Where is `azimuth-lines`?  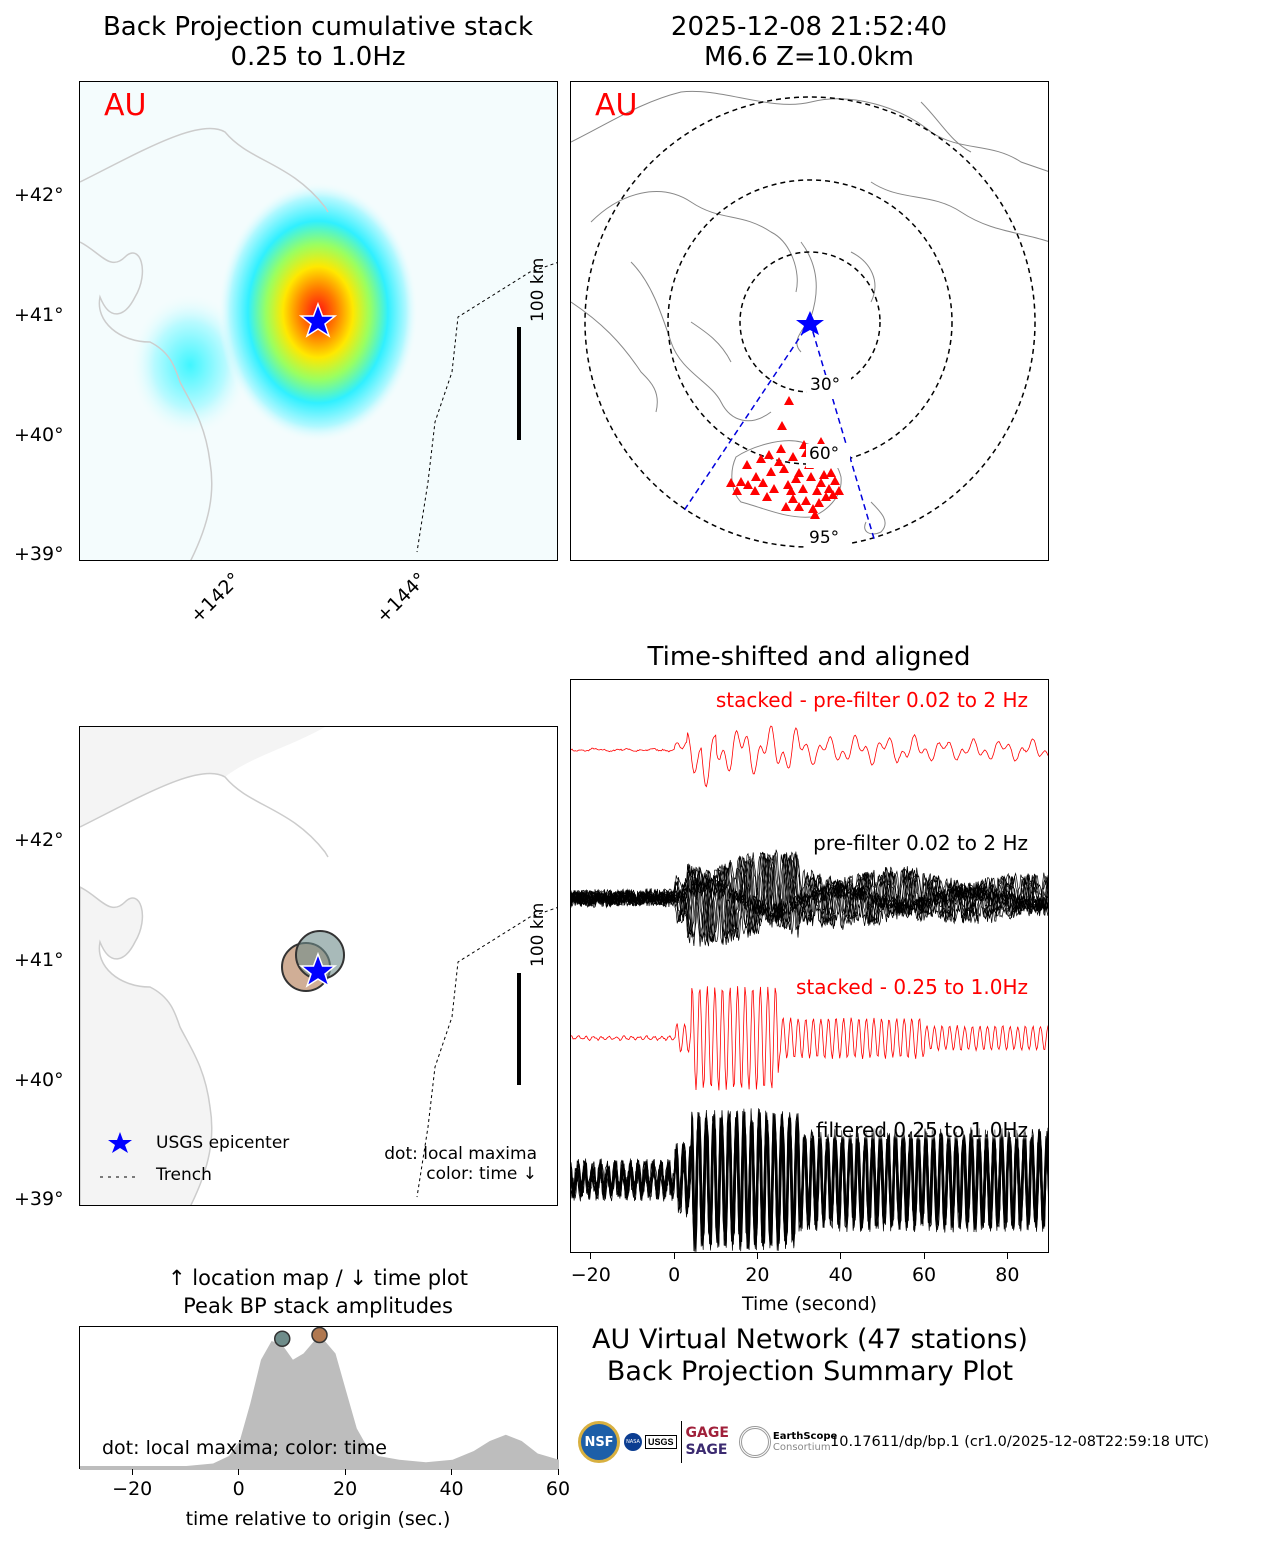 azimuth-lines is located at coordinates (779, 432).